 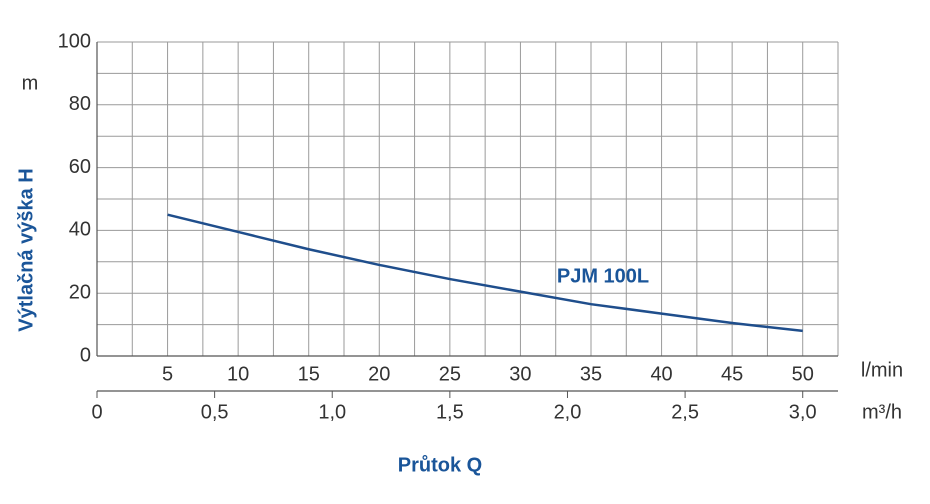 What do you see at coordinates (685, 412) in the screenshot?
I see `x2-tick-label: 2,5` at bounding box center [685, 412].